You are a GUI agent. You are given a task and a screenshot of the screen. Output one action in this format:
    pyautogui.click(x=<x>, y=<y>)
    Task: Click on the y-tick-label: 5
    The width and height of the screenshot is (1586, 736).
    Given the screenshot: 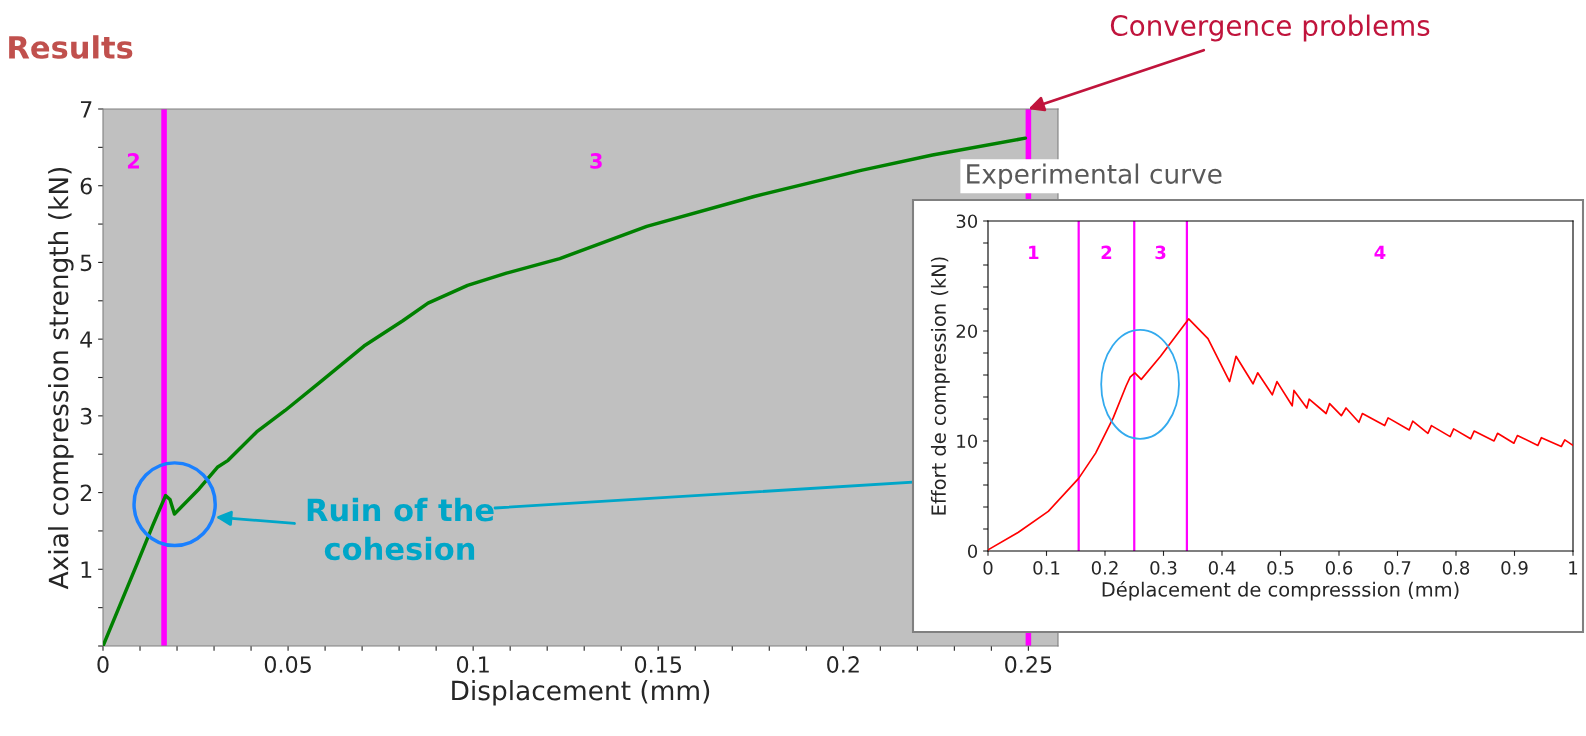 What is the action you would take?
    pyautogui.click(x=86, y=263)
    